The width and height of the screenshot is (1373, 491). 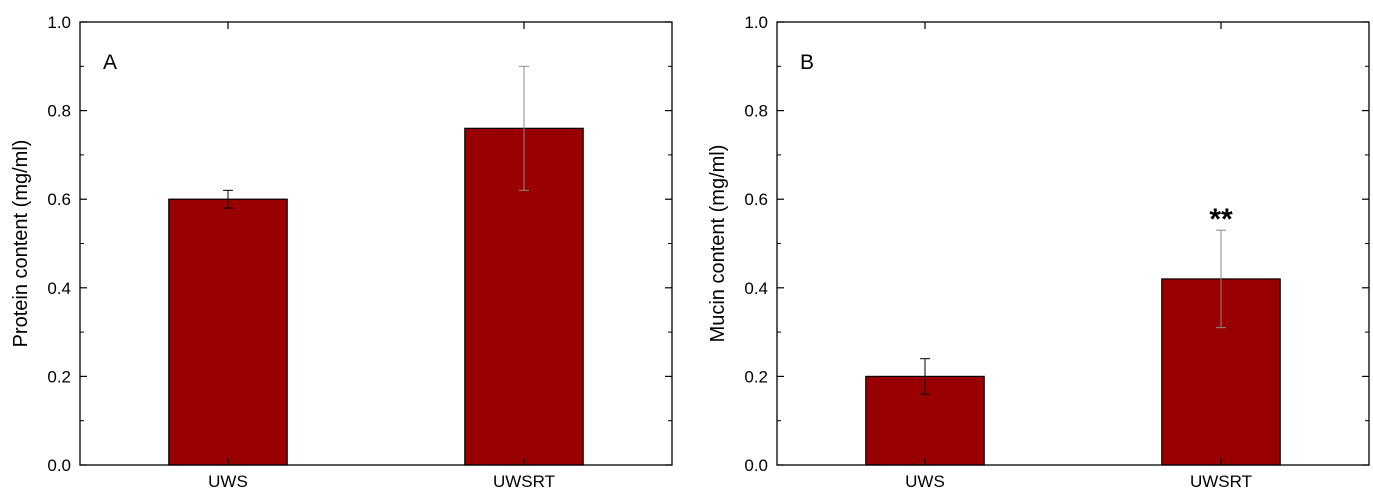 What do you see at coordinates (1221, 219) in the screenshot?
I see `significance-label: **` at bounding box center [1221, 219].